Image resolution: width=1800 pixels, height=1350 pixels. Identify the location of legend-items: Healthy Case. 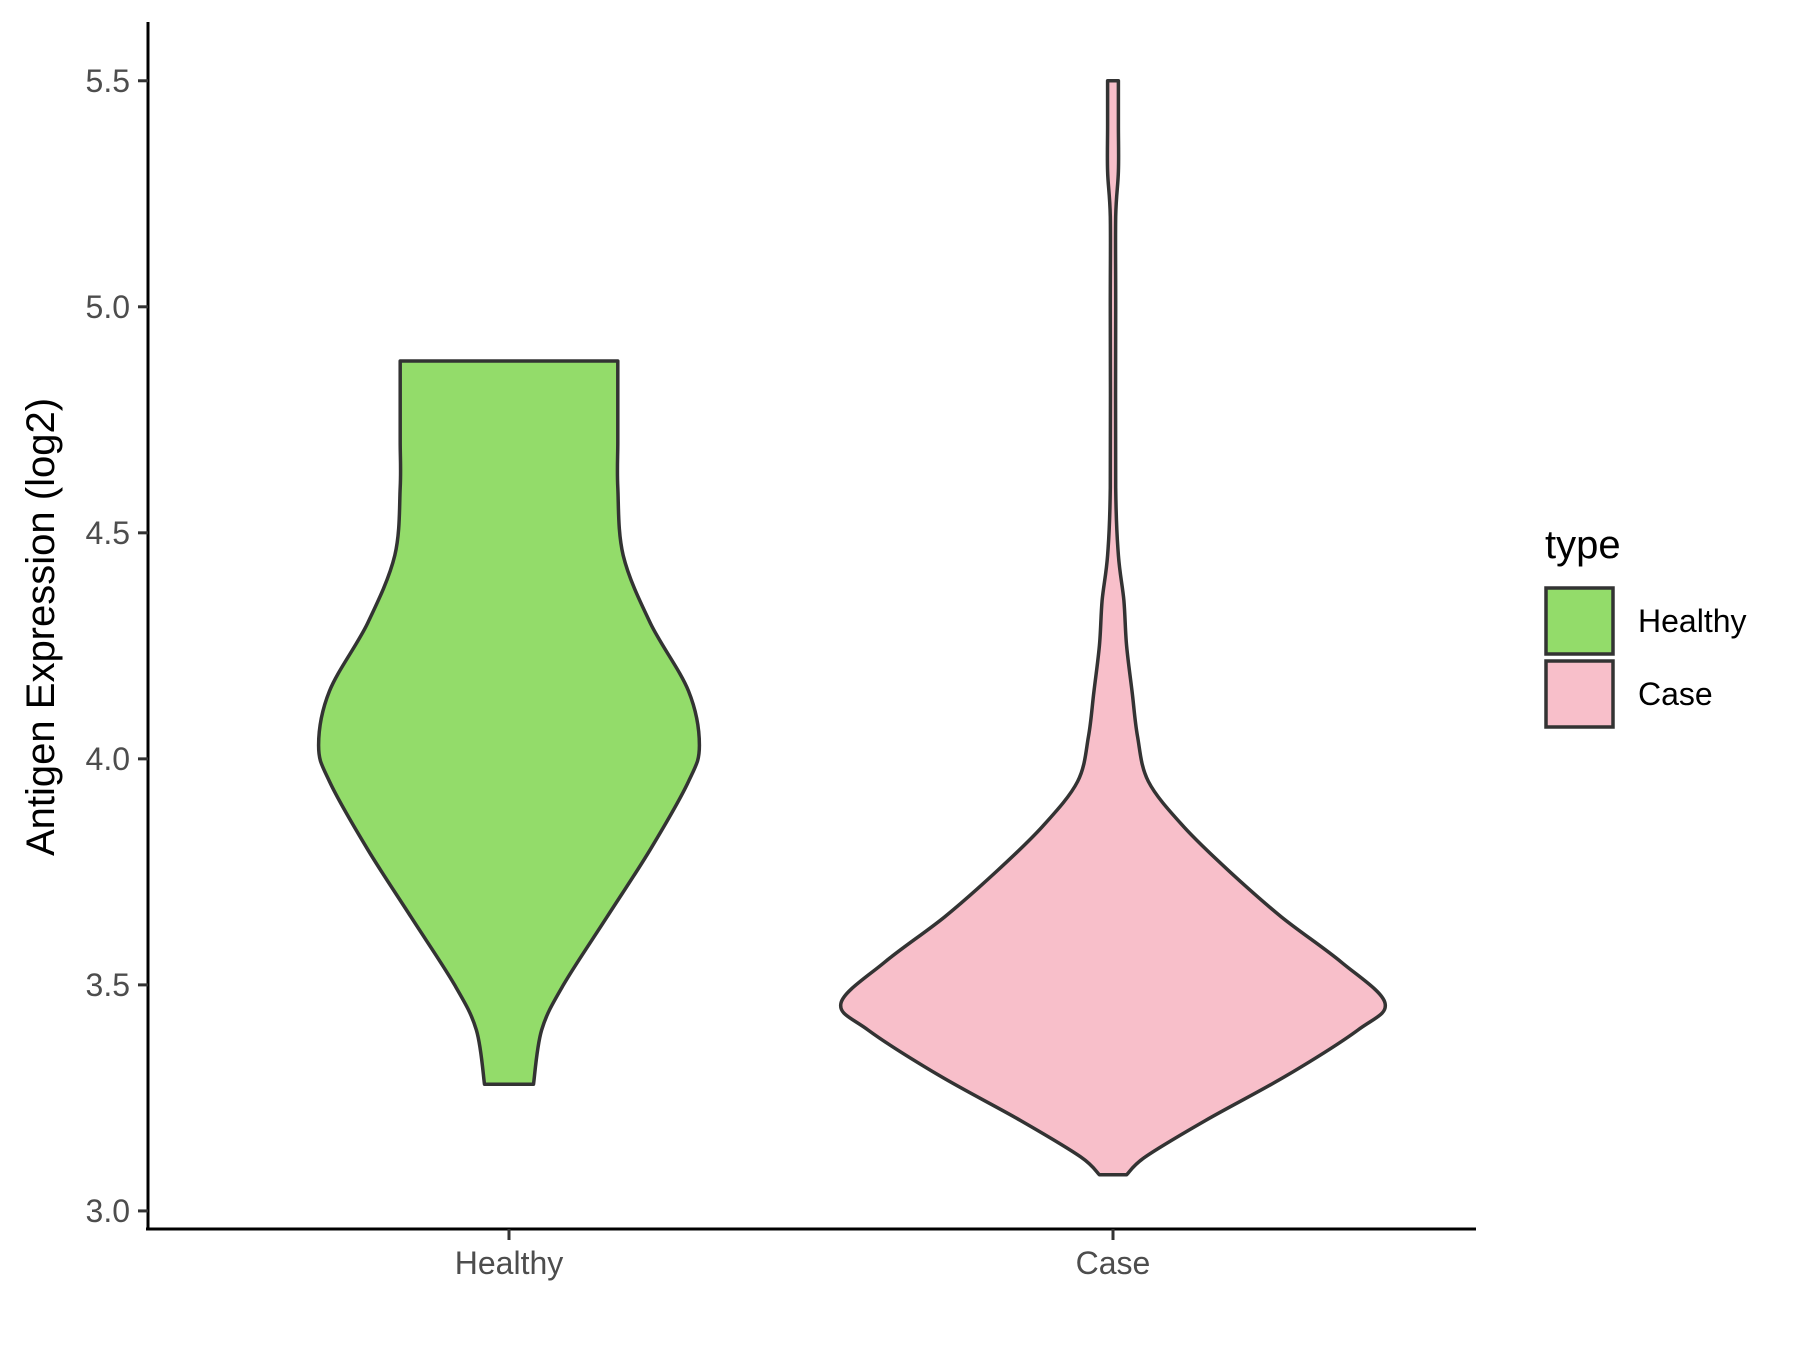
(1645, 657).